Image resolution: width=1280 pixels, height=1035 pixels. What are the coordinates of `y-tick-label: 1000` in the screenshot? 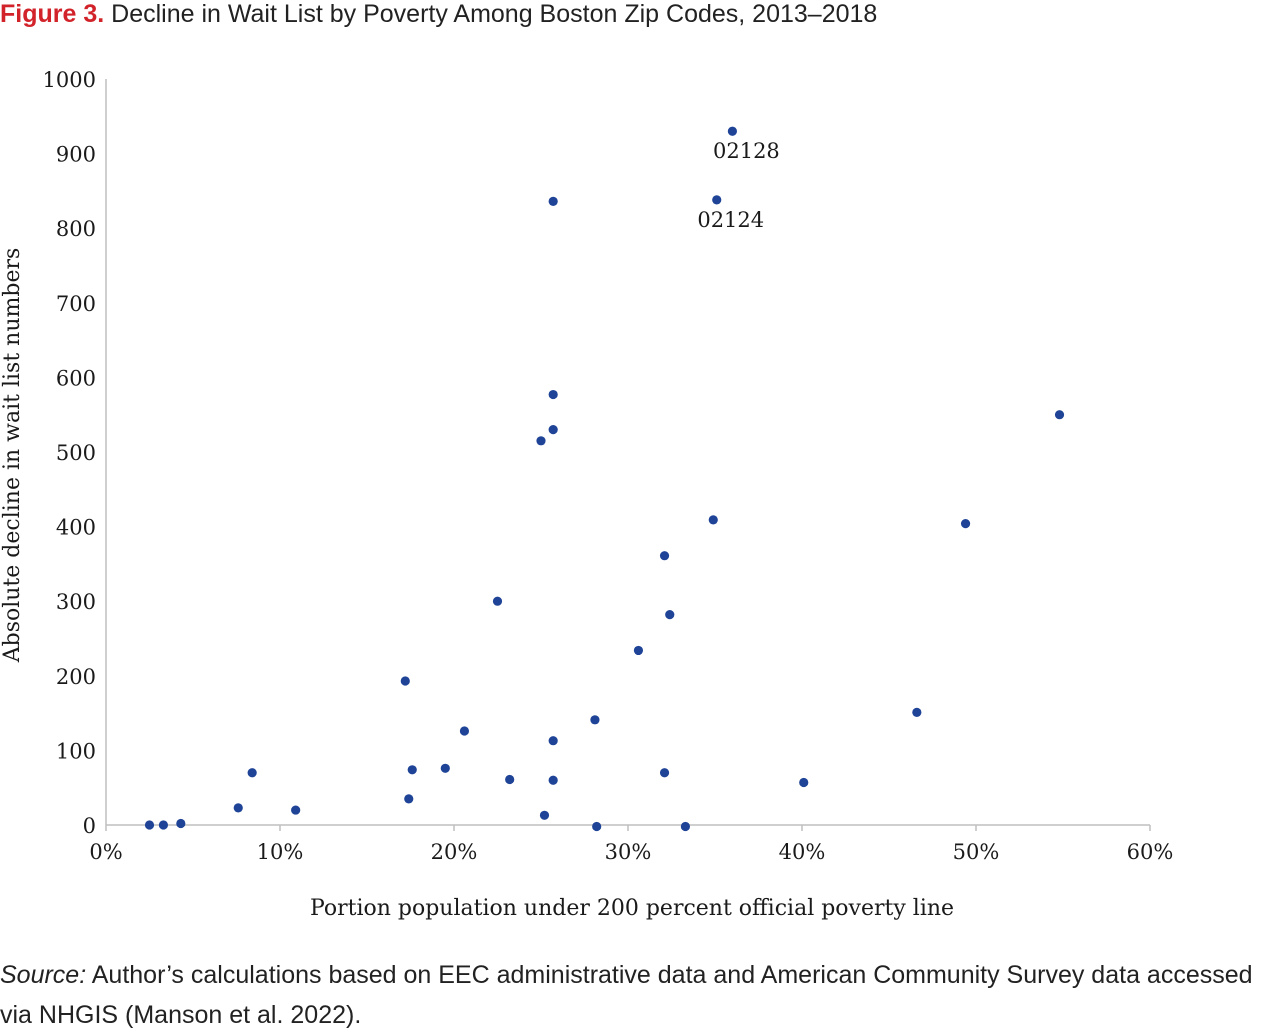 It's located at (69, 80).